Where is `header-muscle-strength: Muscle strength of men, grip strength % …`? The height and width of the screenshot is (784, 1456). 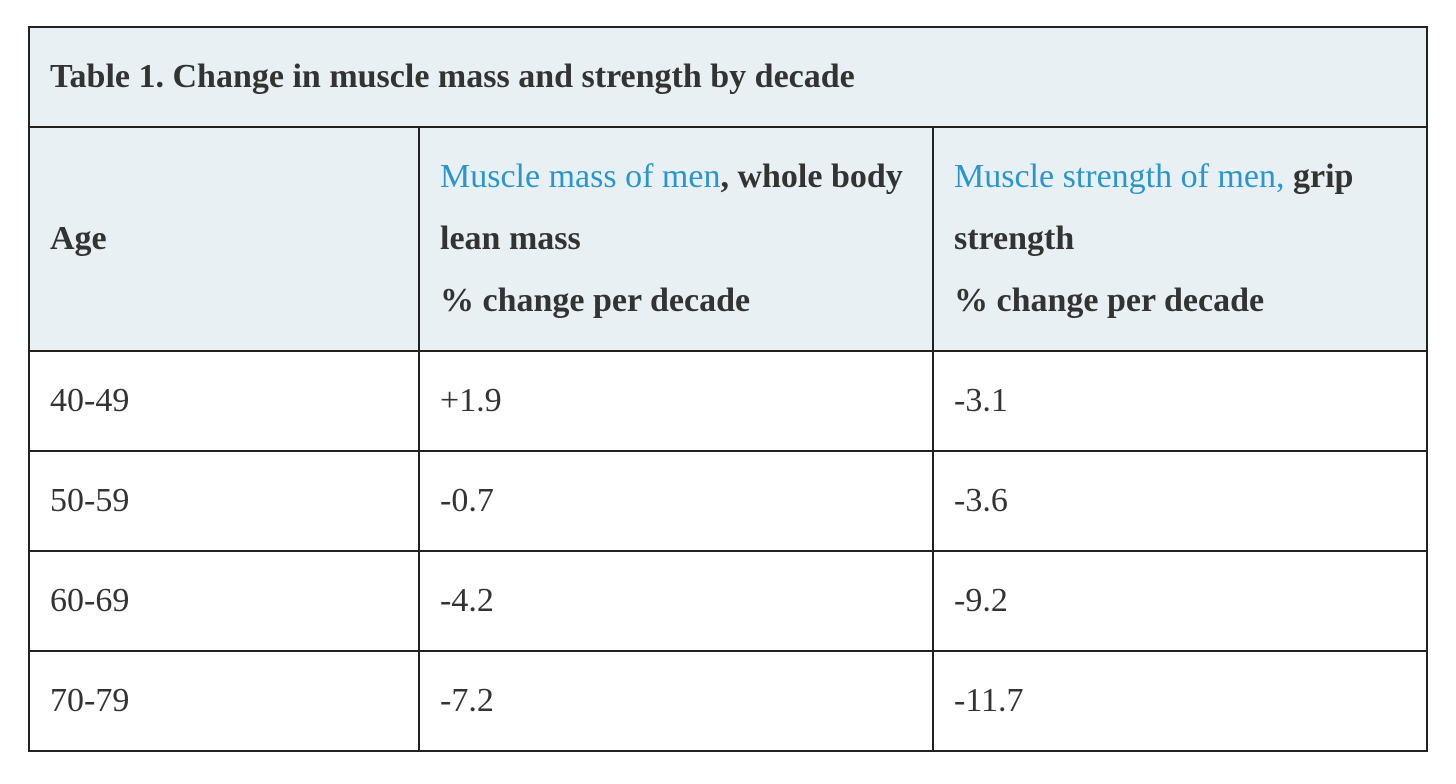
header-muscle-strength: Muscle strength of men, grip strength % … is located at coordinates (1180, 239).